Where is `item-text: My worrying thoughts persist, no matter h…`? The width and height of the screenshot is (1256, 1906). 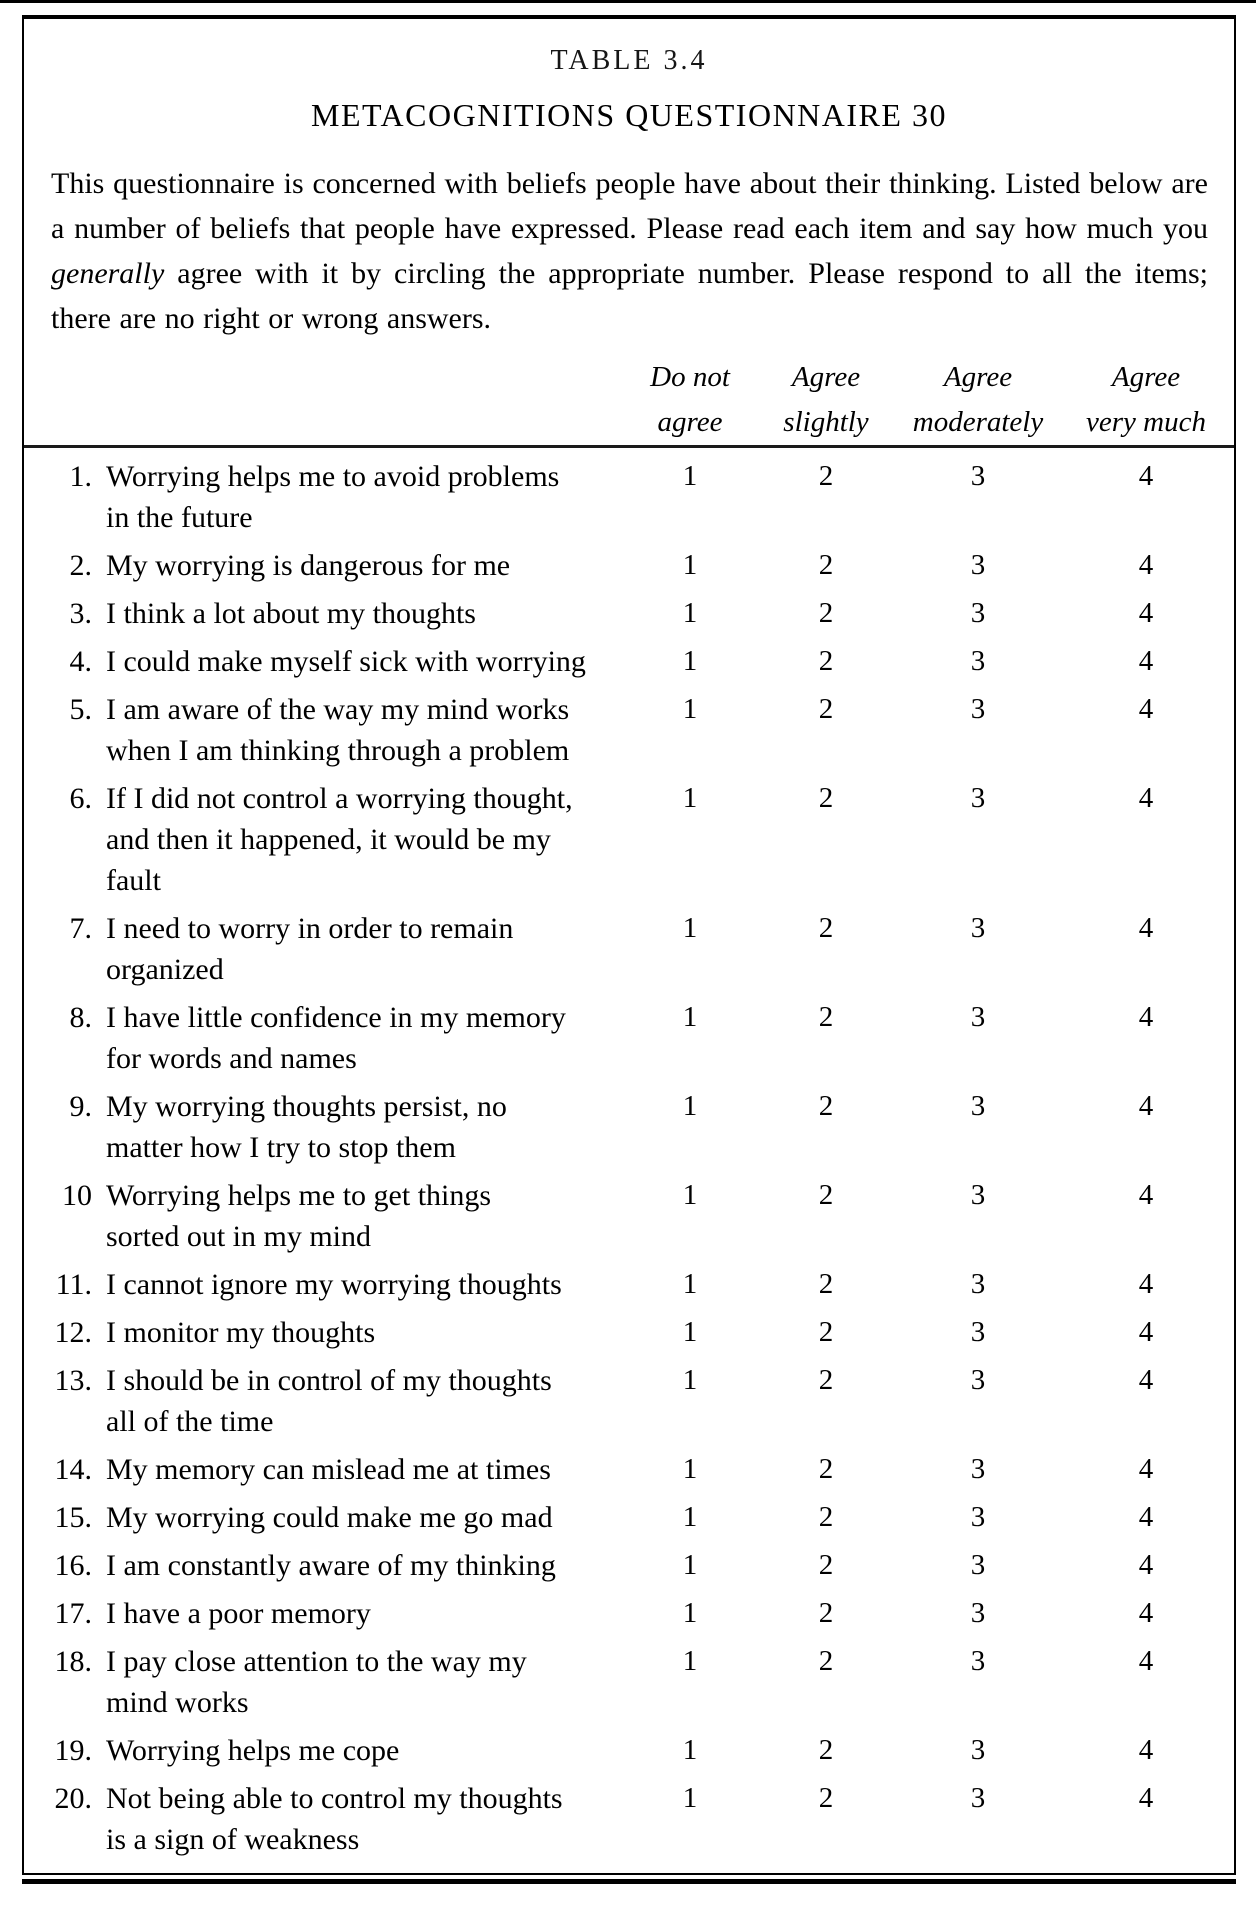 item-text: My worrying thoughts persist, no matter h… is located at coordinates (670, 1127).